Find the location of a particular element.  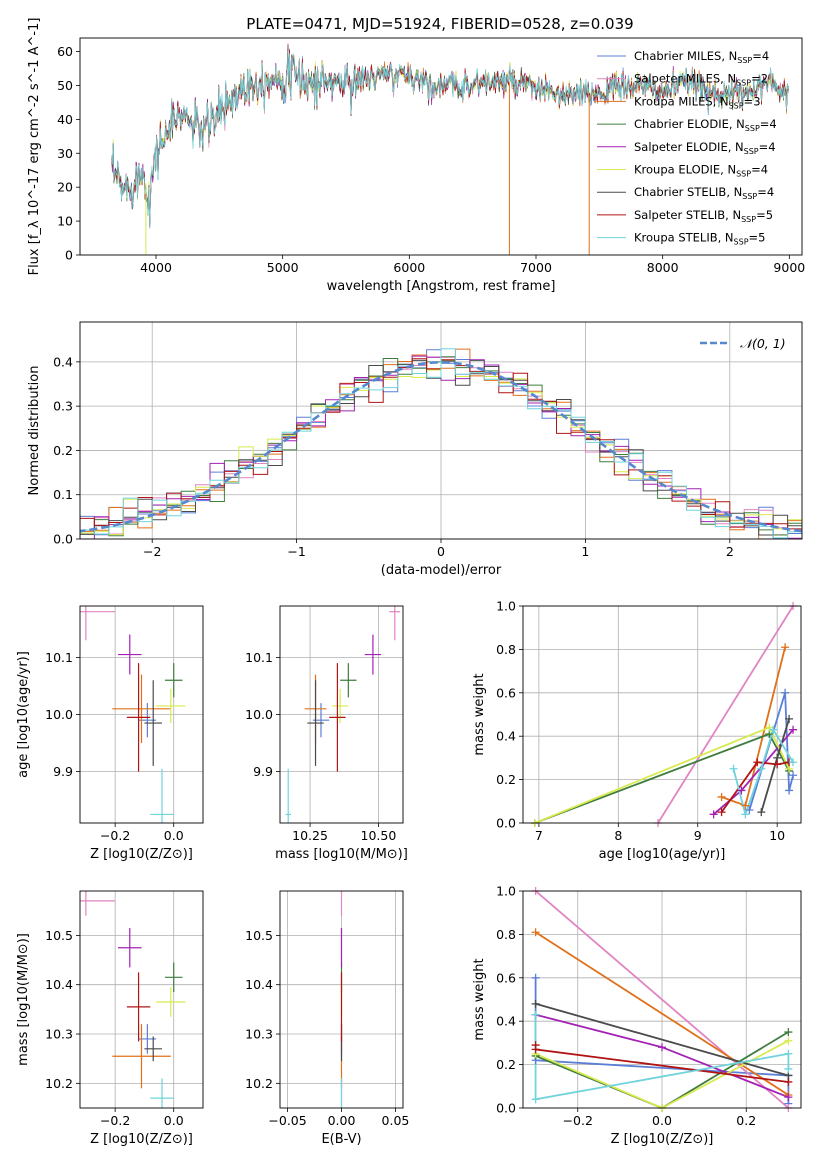

legend-label: Chabrier MILES, NSSP=4 is located at coordinates (701, 57).